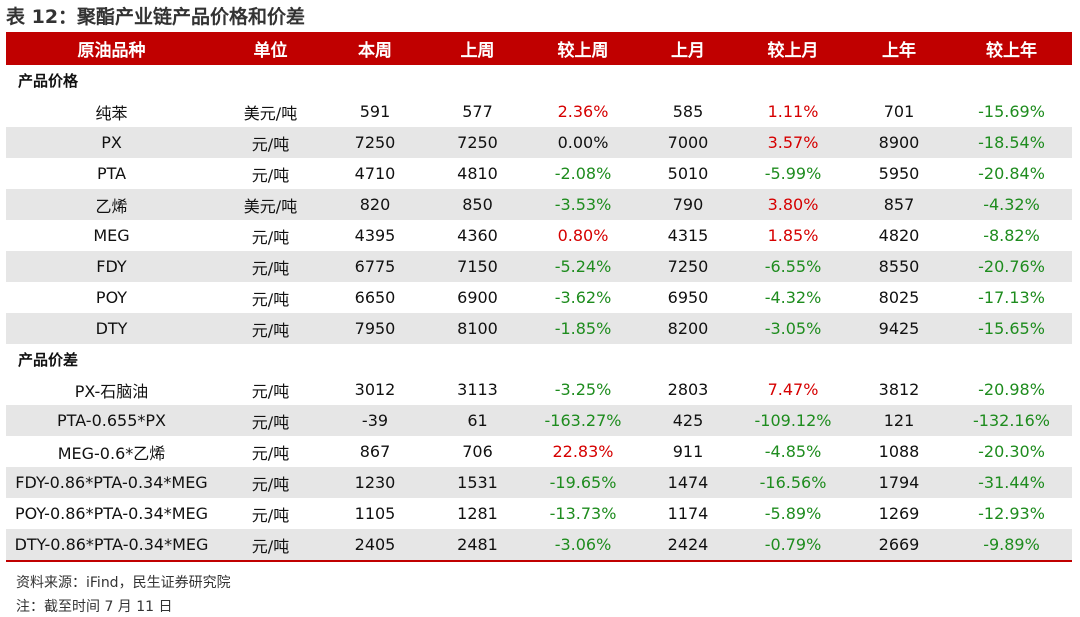 Image resolution: width=1080 pixels, height=617 pixels. What do you see at coordinates (899, 111) in the screenshot?
I see `cell-last-year: 701` at bounding box center [899, 111].